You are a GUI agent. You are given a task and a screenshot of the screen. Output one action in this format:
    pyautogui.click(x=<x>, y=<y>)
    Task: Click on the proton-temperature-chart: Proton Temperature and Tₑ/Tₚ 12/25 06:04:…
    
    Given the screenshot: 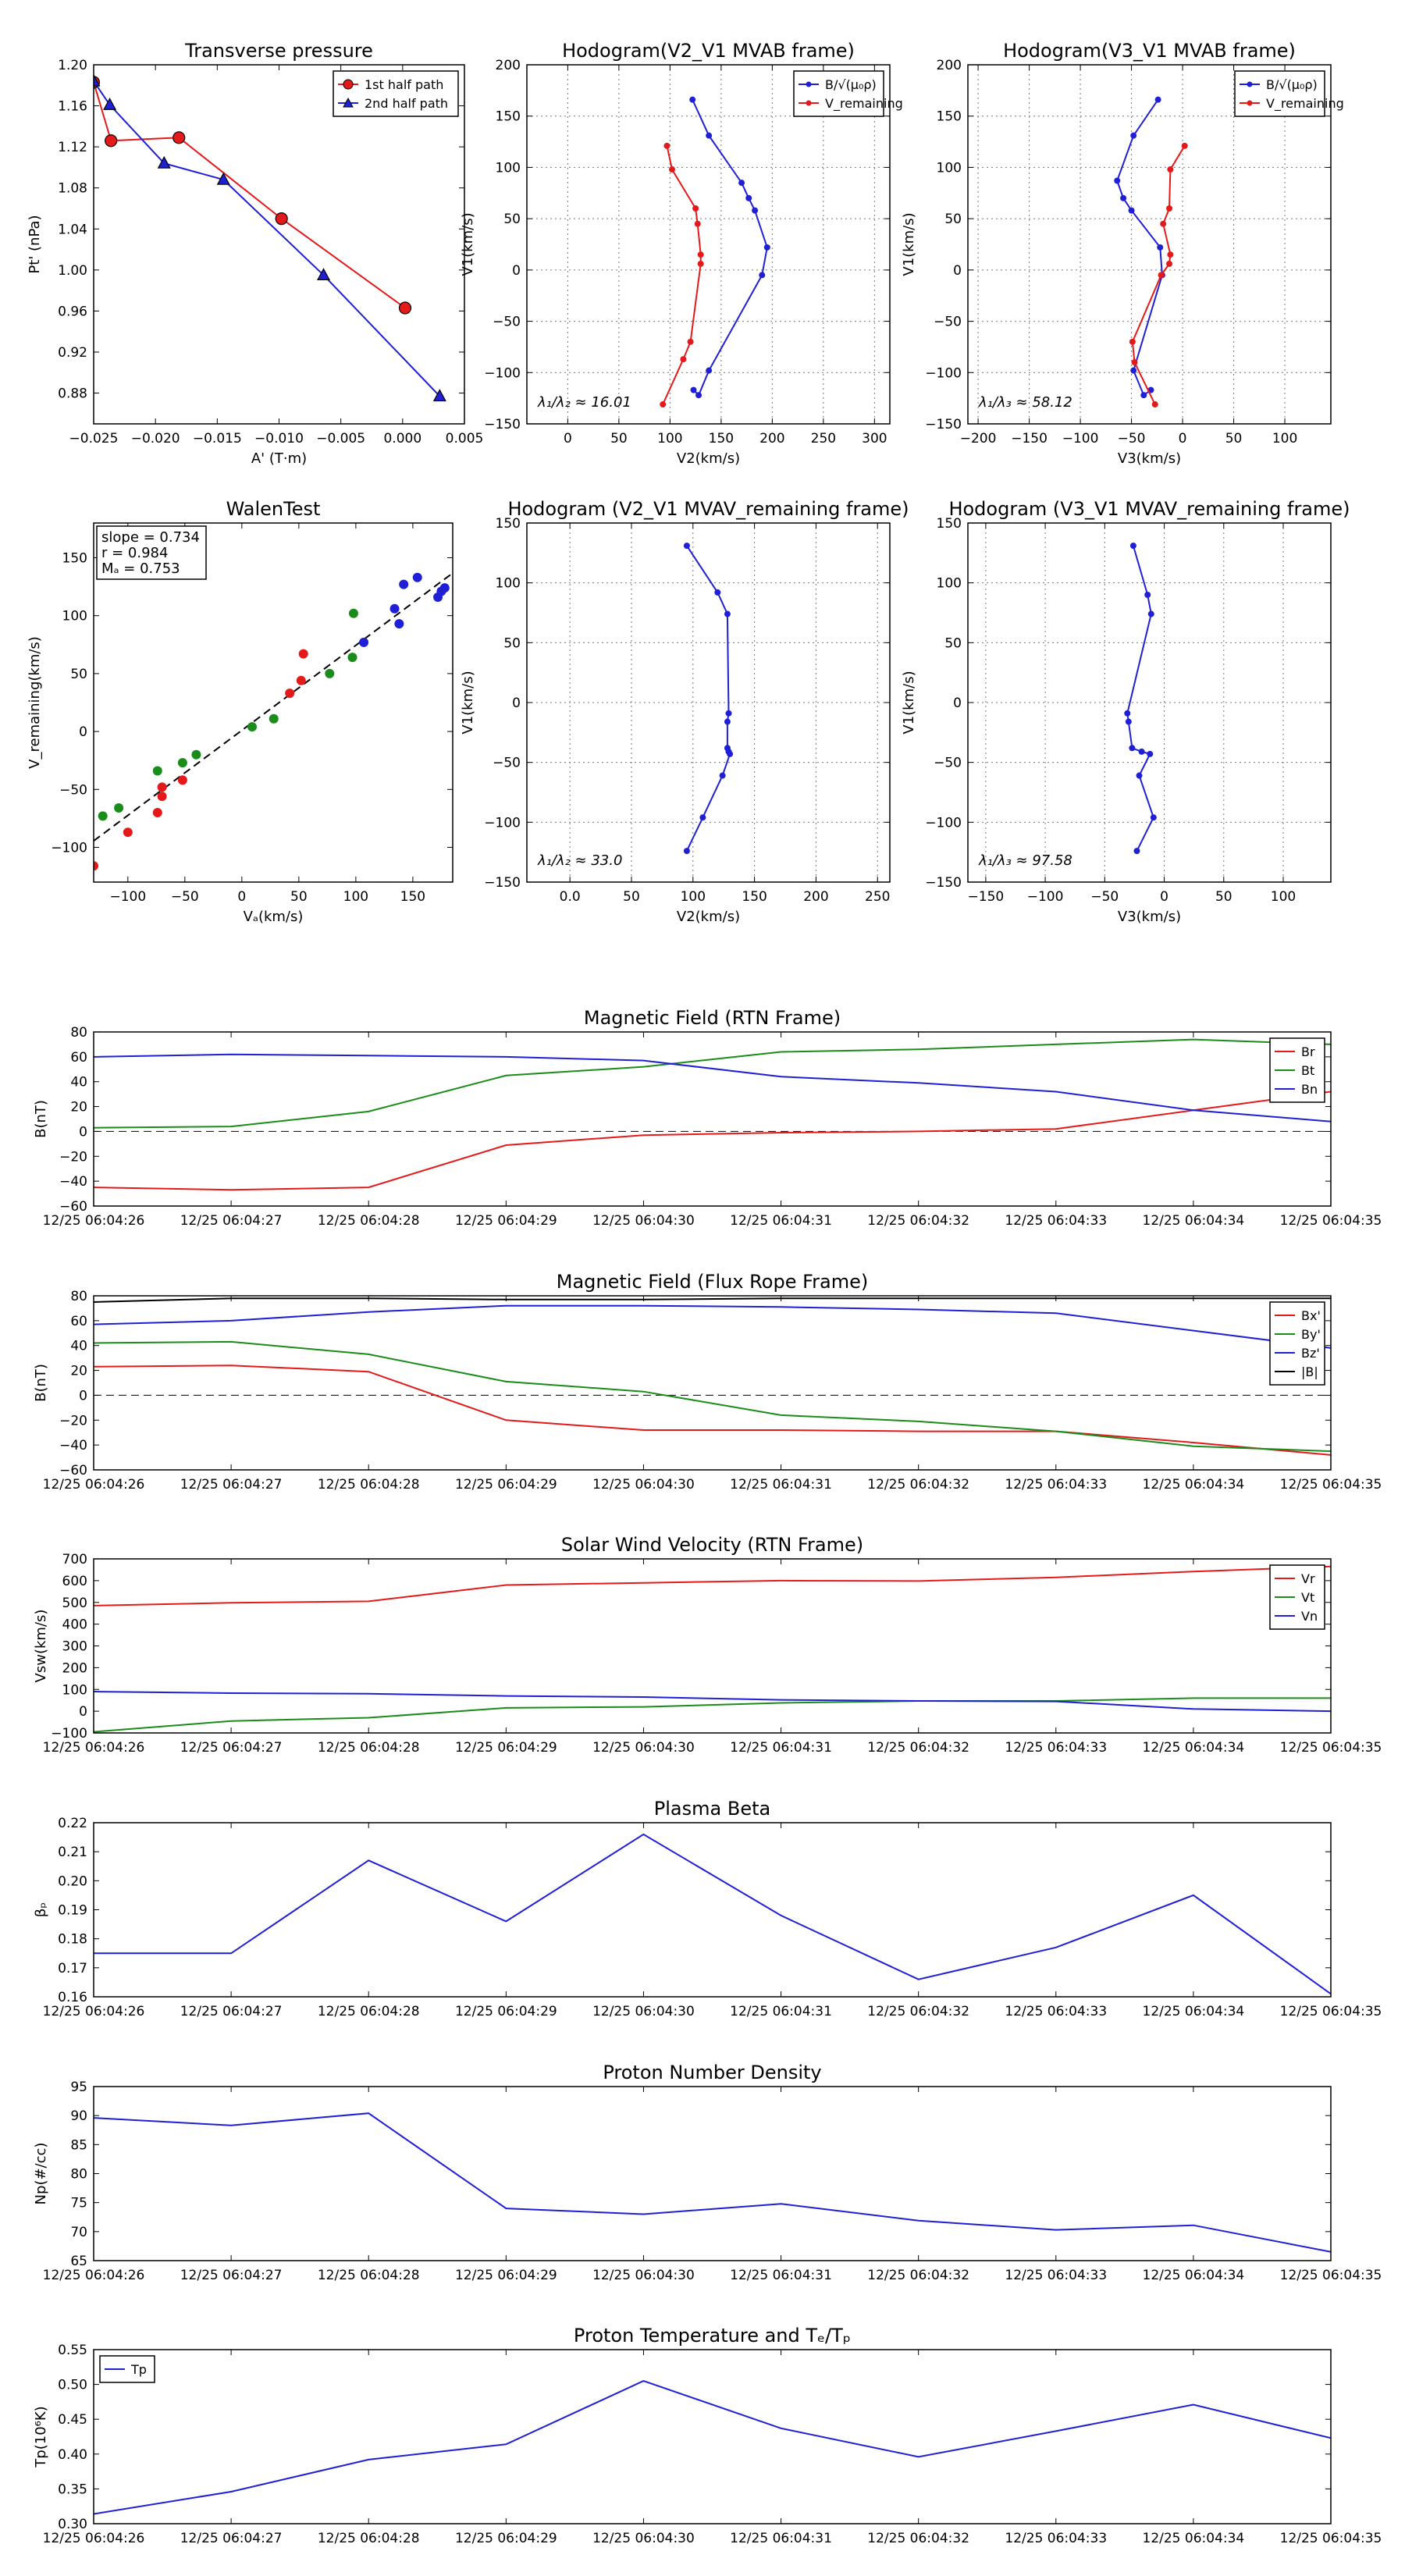 What is the action you would take?
    pyautogui.click(x=708, y=2435)
    